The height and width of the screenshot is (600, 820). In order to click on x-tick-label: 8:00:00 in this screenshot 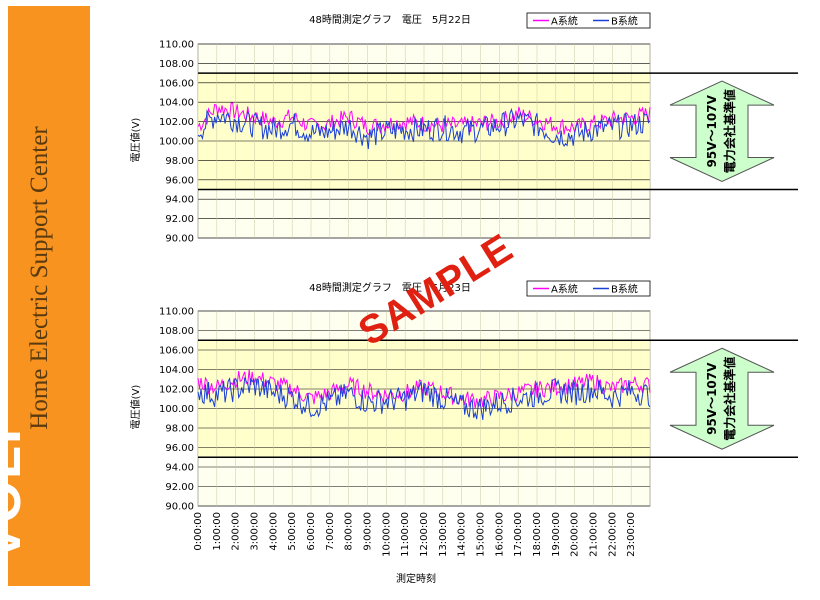, I will do `click(349, 531)`.